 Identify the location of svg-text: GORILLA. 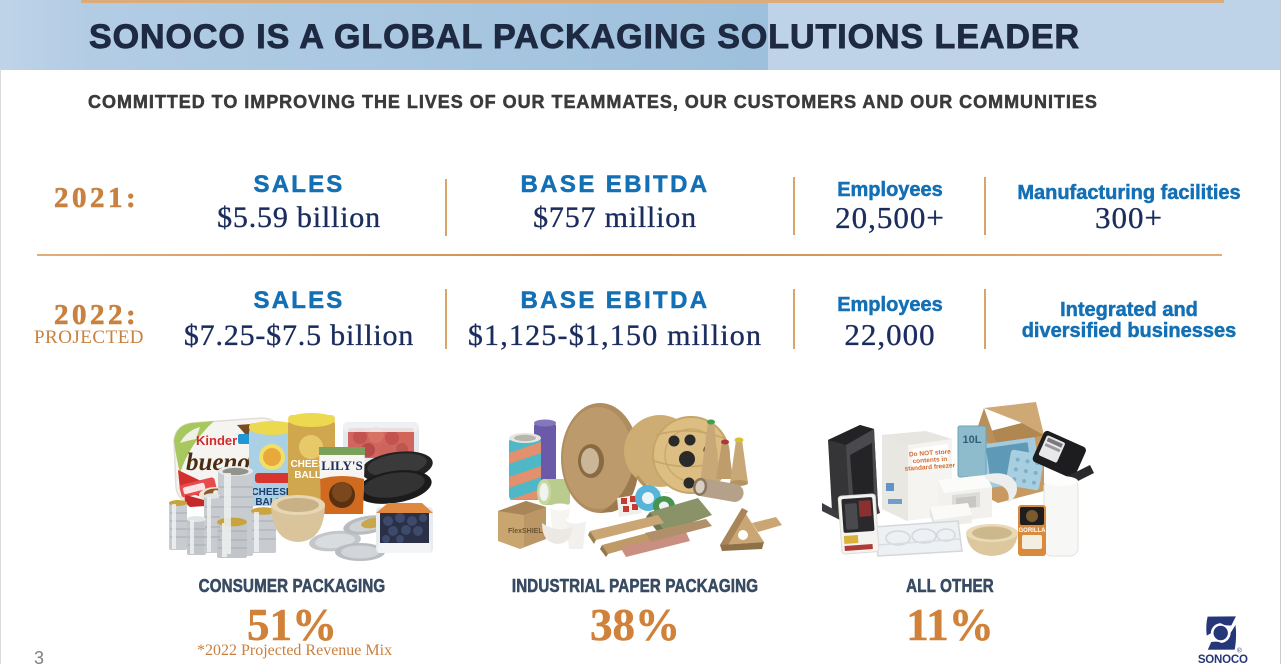
(1033, 531).